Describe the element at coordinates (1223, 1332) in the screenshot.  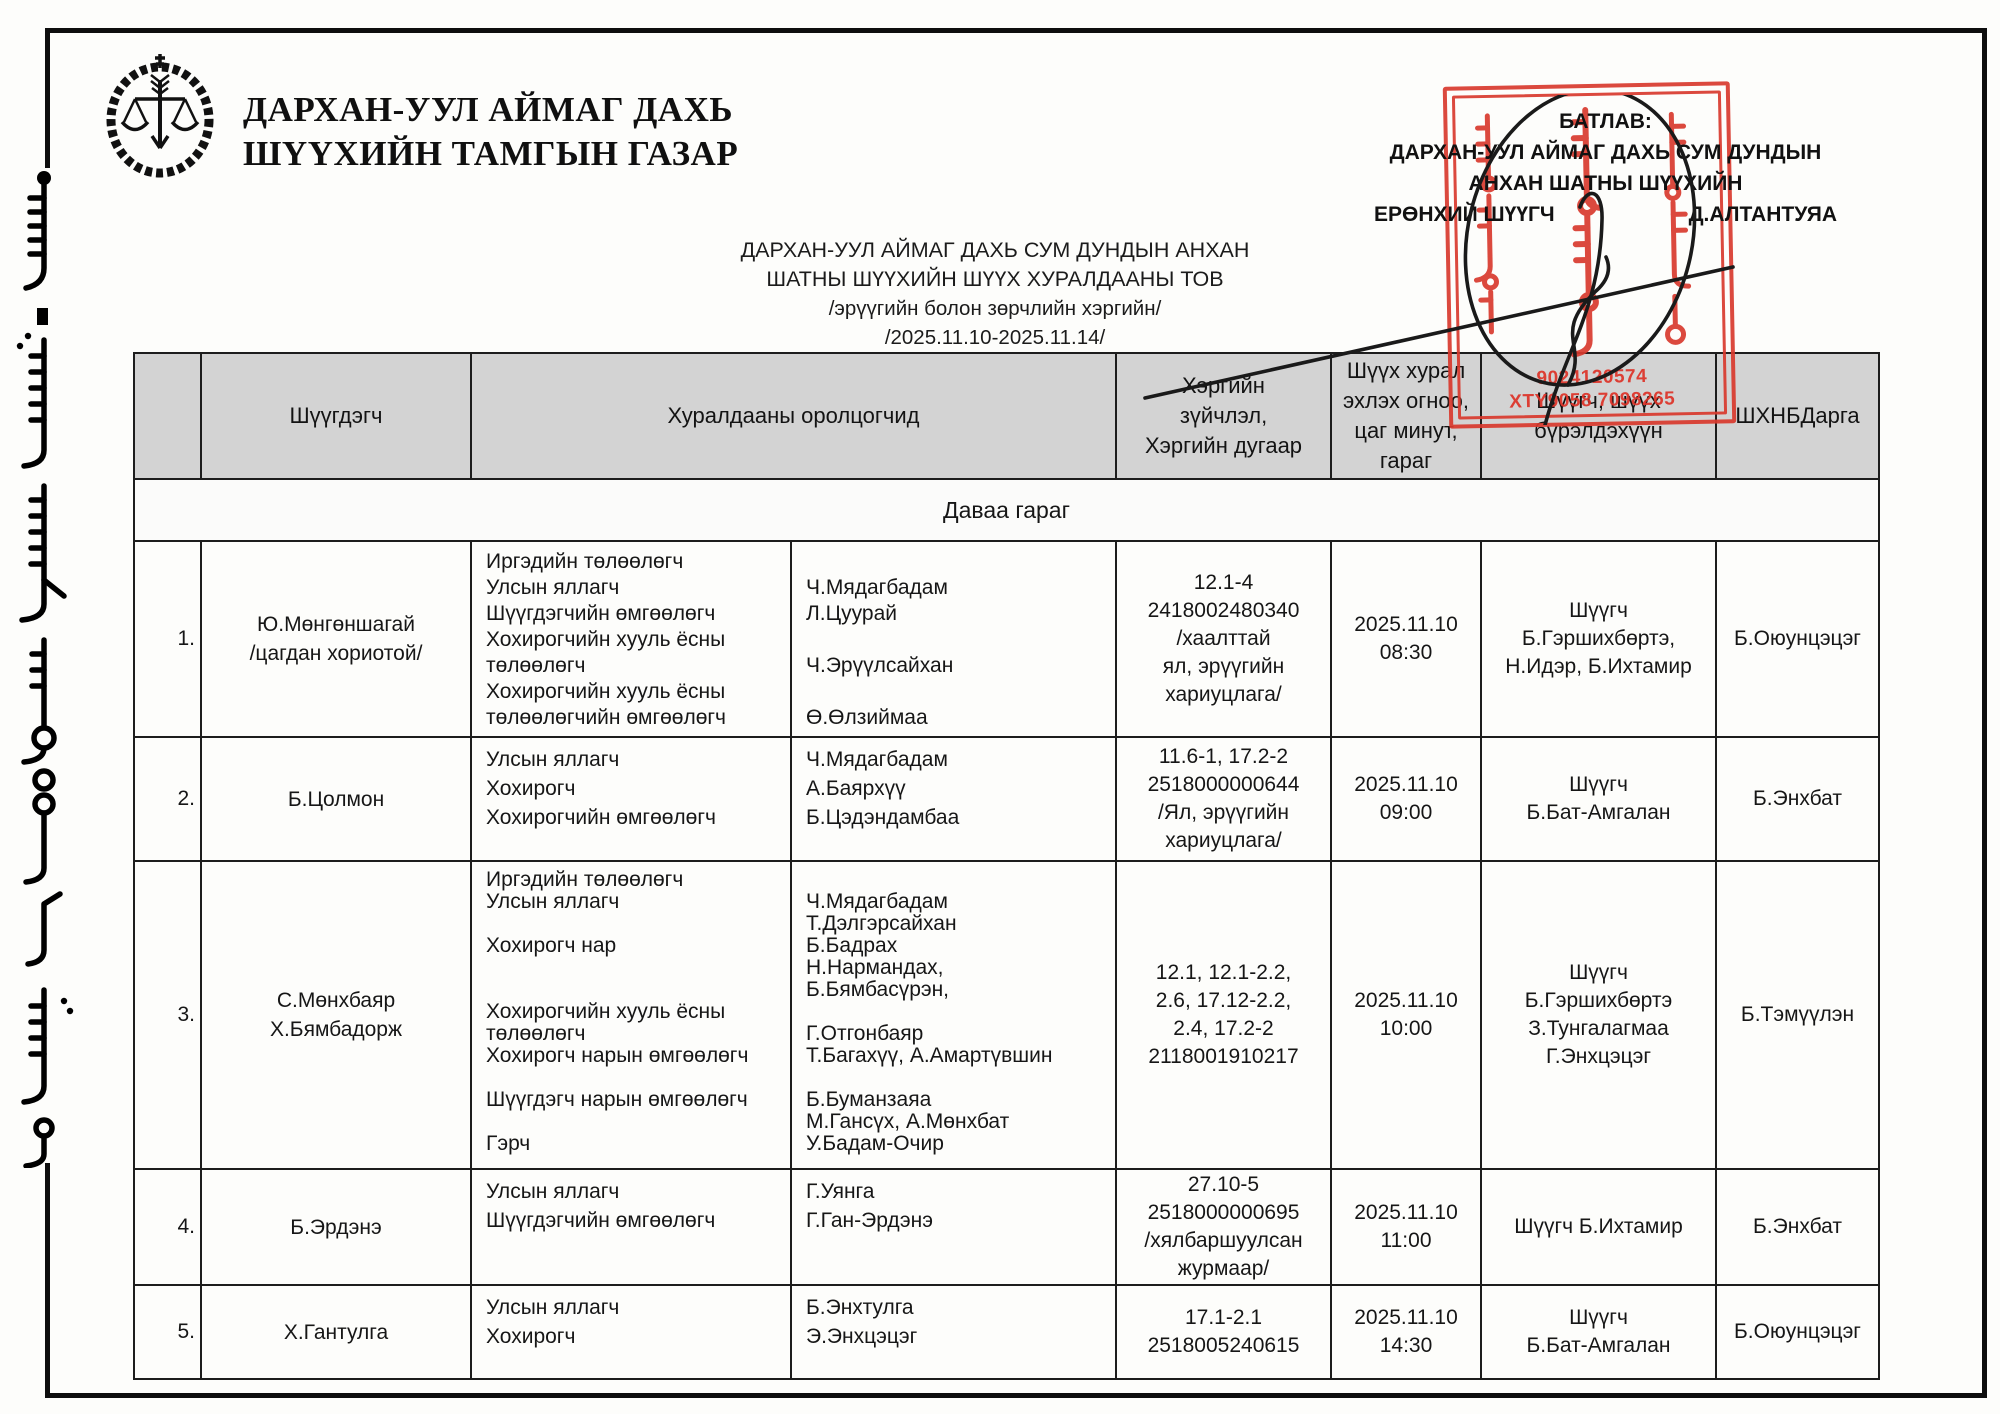
I see `cell-case: 17.1-2.1 2518005240615` at that location.